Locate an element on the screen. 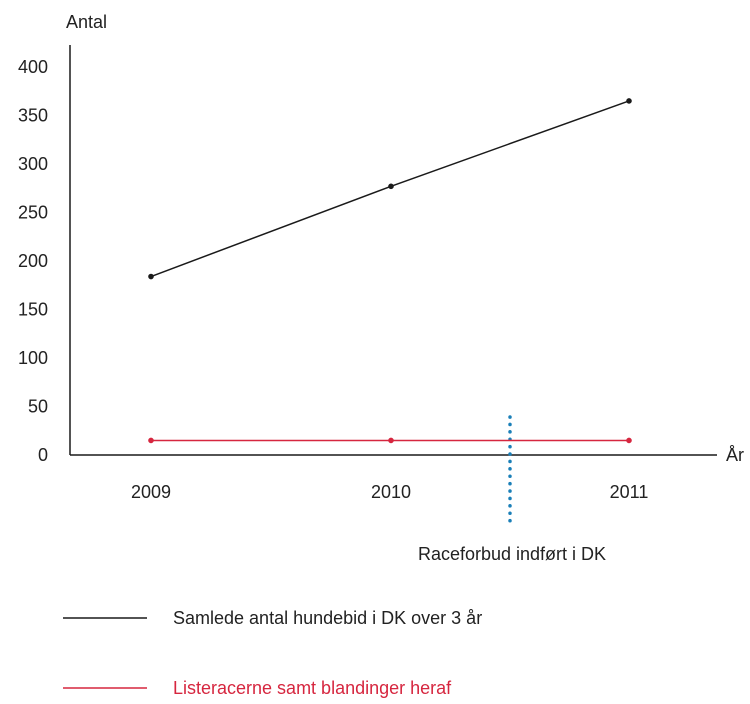  y-tick-label: 250 is located at coordinates (33, 213).